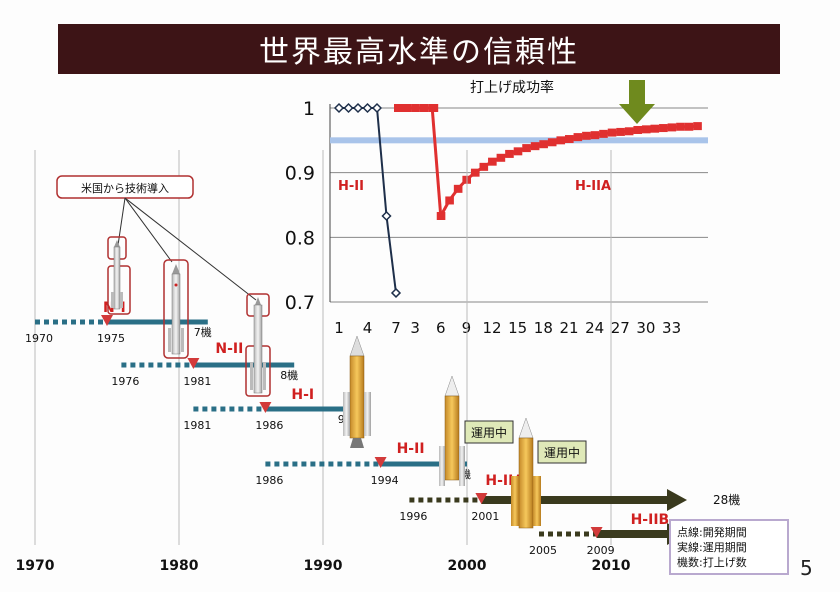 This screenshot has height=592, width=840. What do you see at coordinates (269, 480) in the screenshot?
I see `dev-start-label-H-II: 1986` at bounding box center [269, 480].